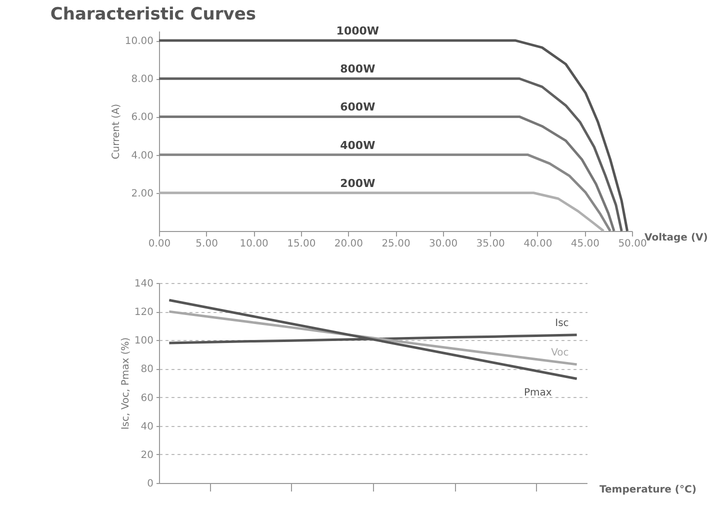  I want to click on y-tick-label: 0, so click(150, 484).